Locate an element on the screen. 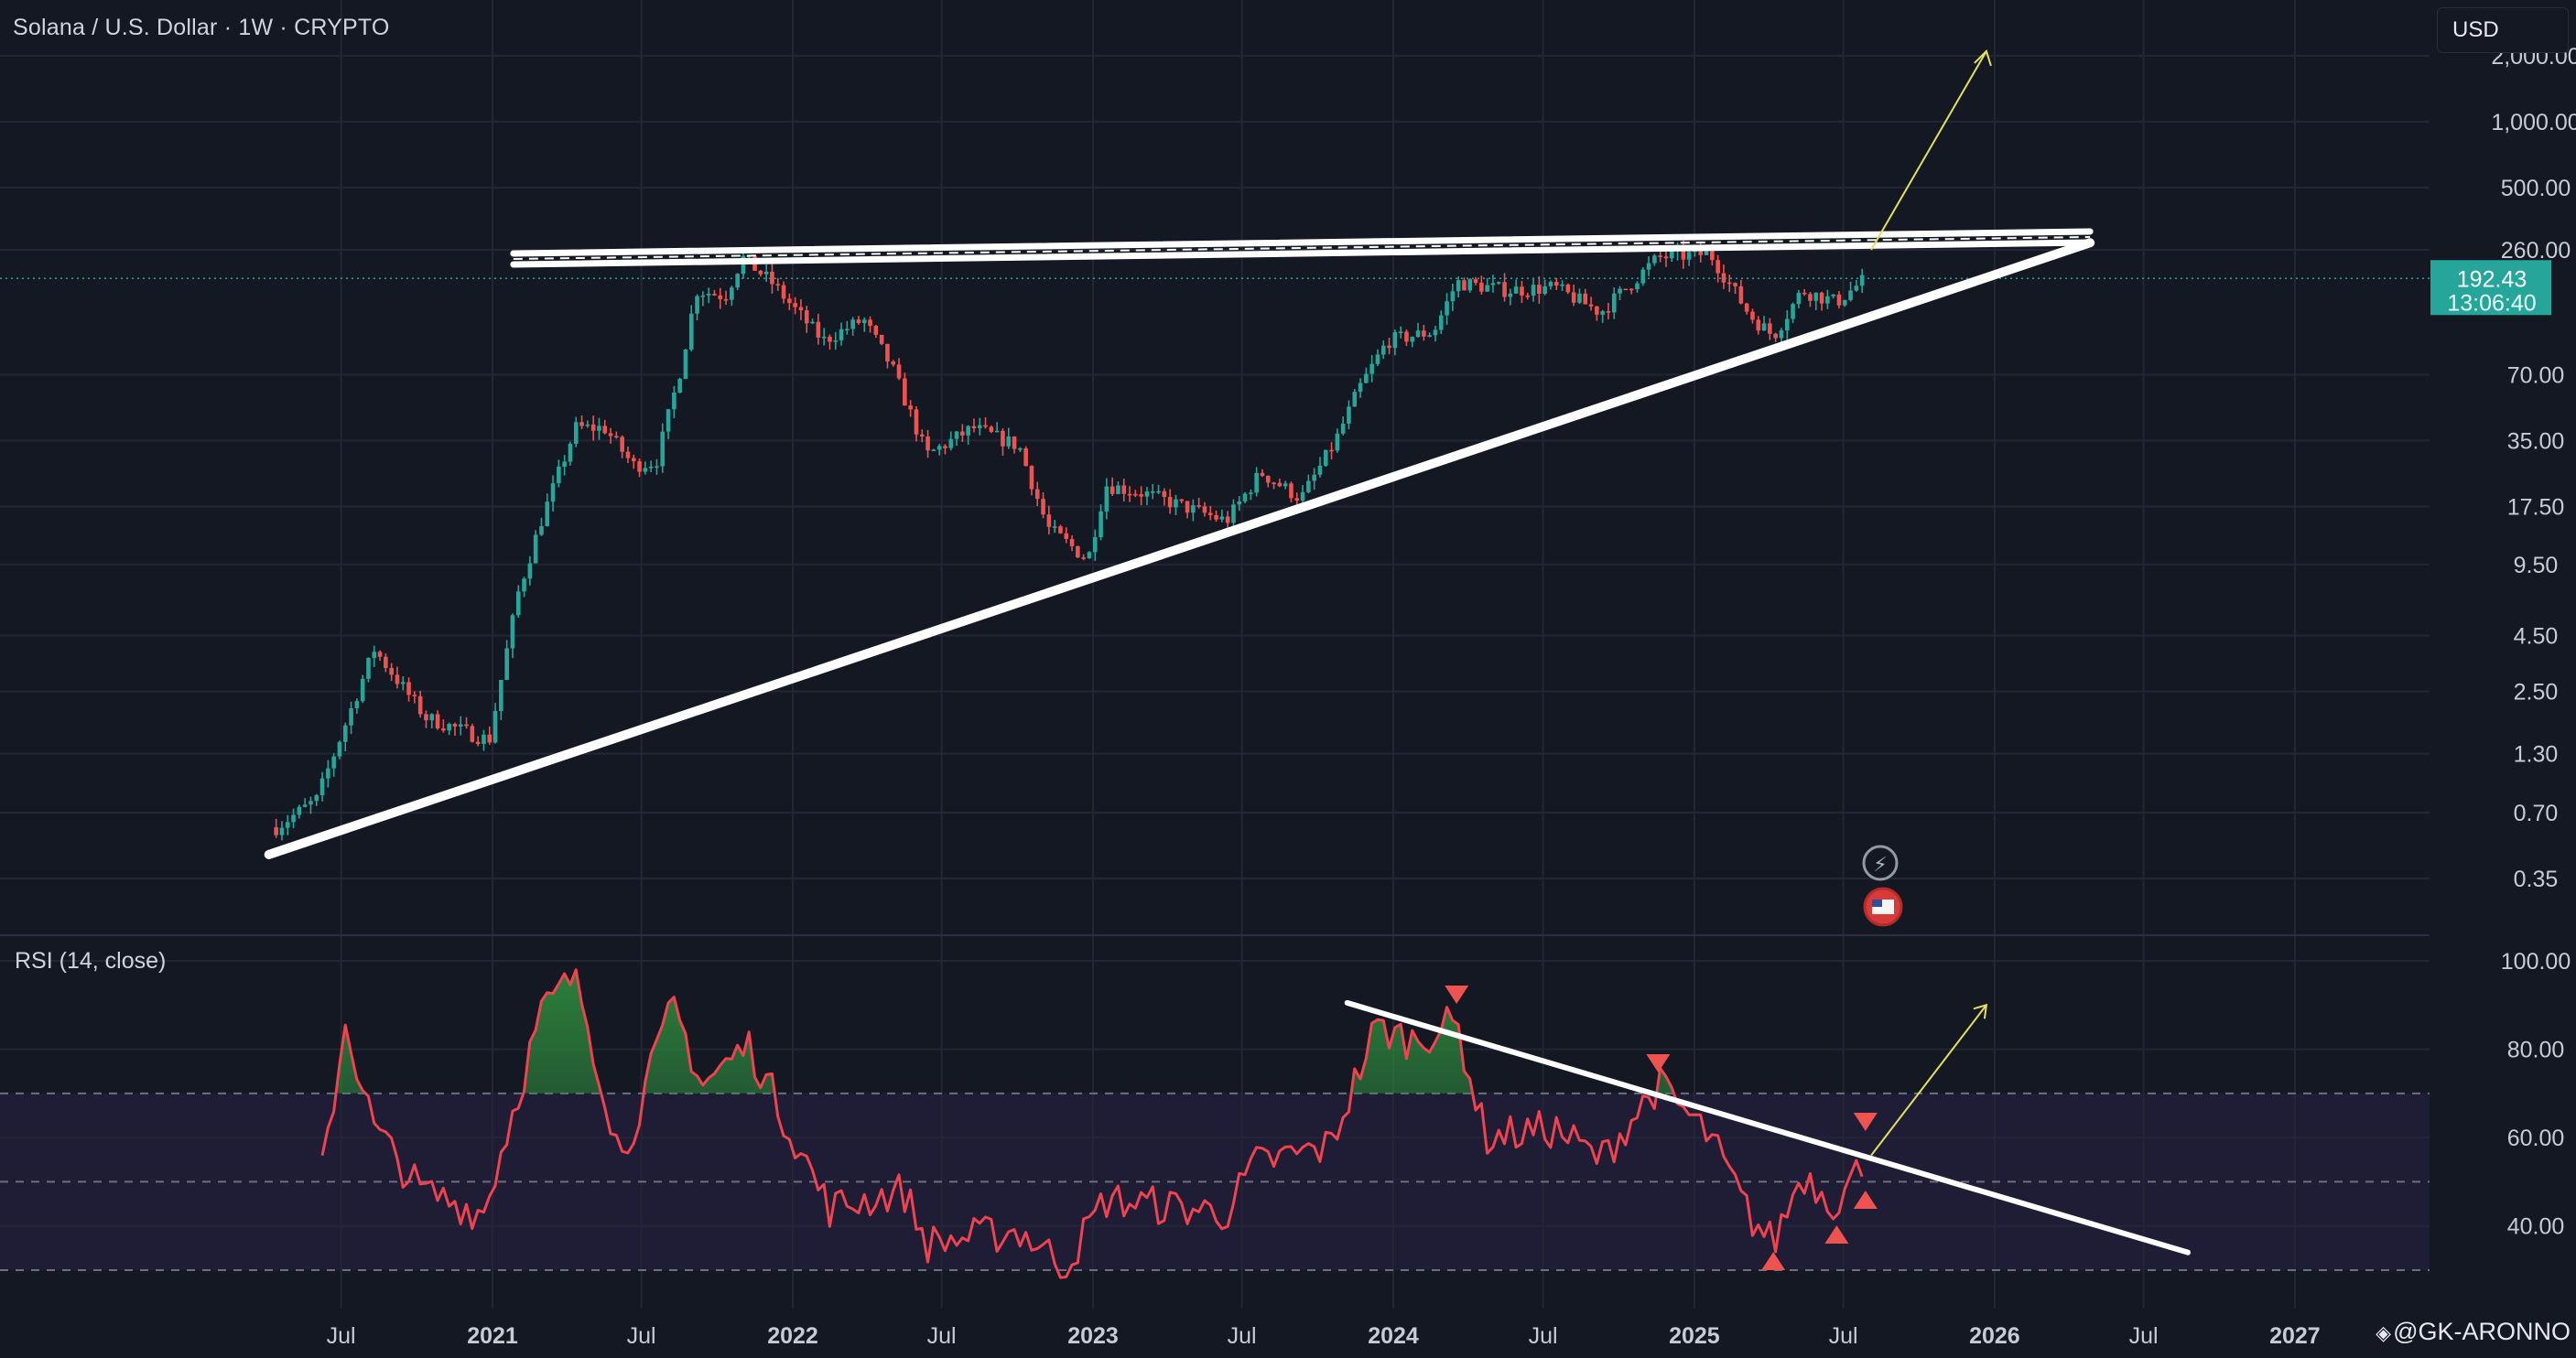  rsi-projection-arrowhead is located at coordinates (1980, 1011).